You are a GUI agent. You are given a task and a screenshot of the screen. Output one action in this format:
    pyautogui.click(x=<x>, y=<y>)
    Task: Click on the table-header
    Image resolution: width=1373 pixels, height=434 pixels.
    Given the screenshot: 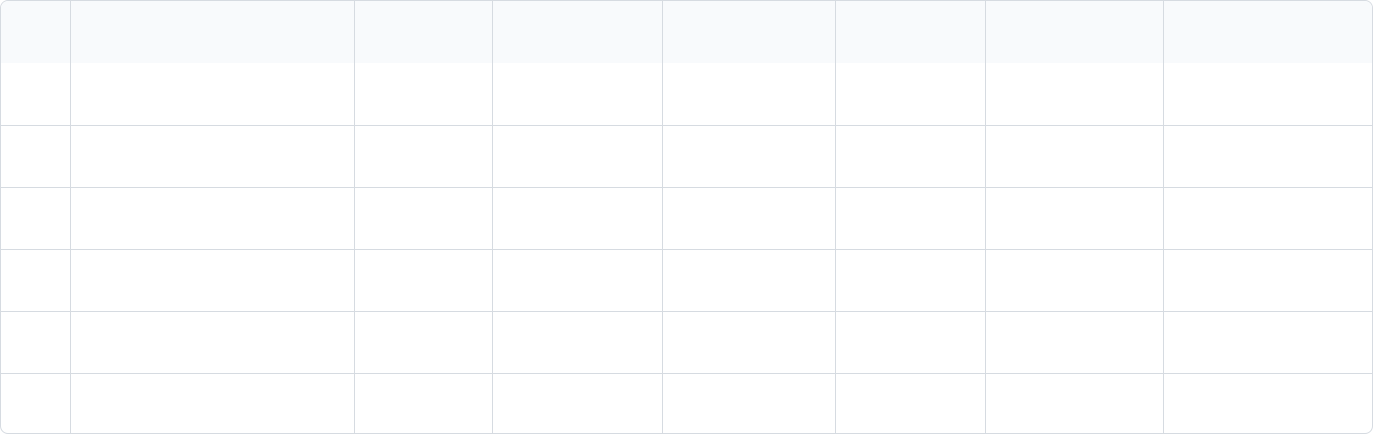 What is the action you would take?
    pyautogui.click(x=686, y=32)
    